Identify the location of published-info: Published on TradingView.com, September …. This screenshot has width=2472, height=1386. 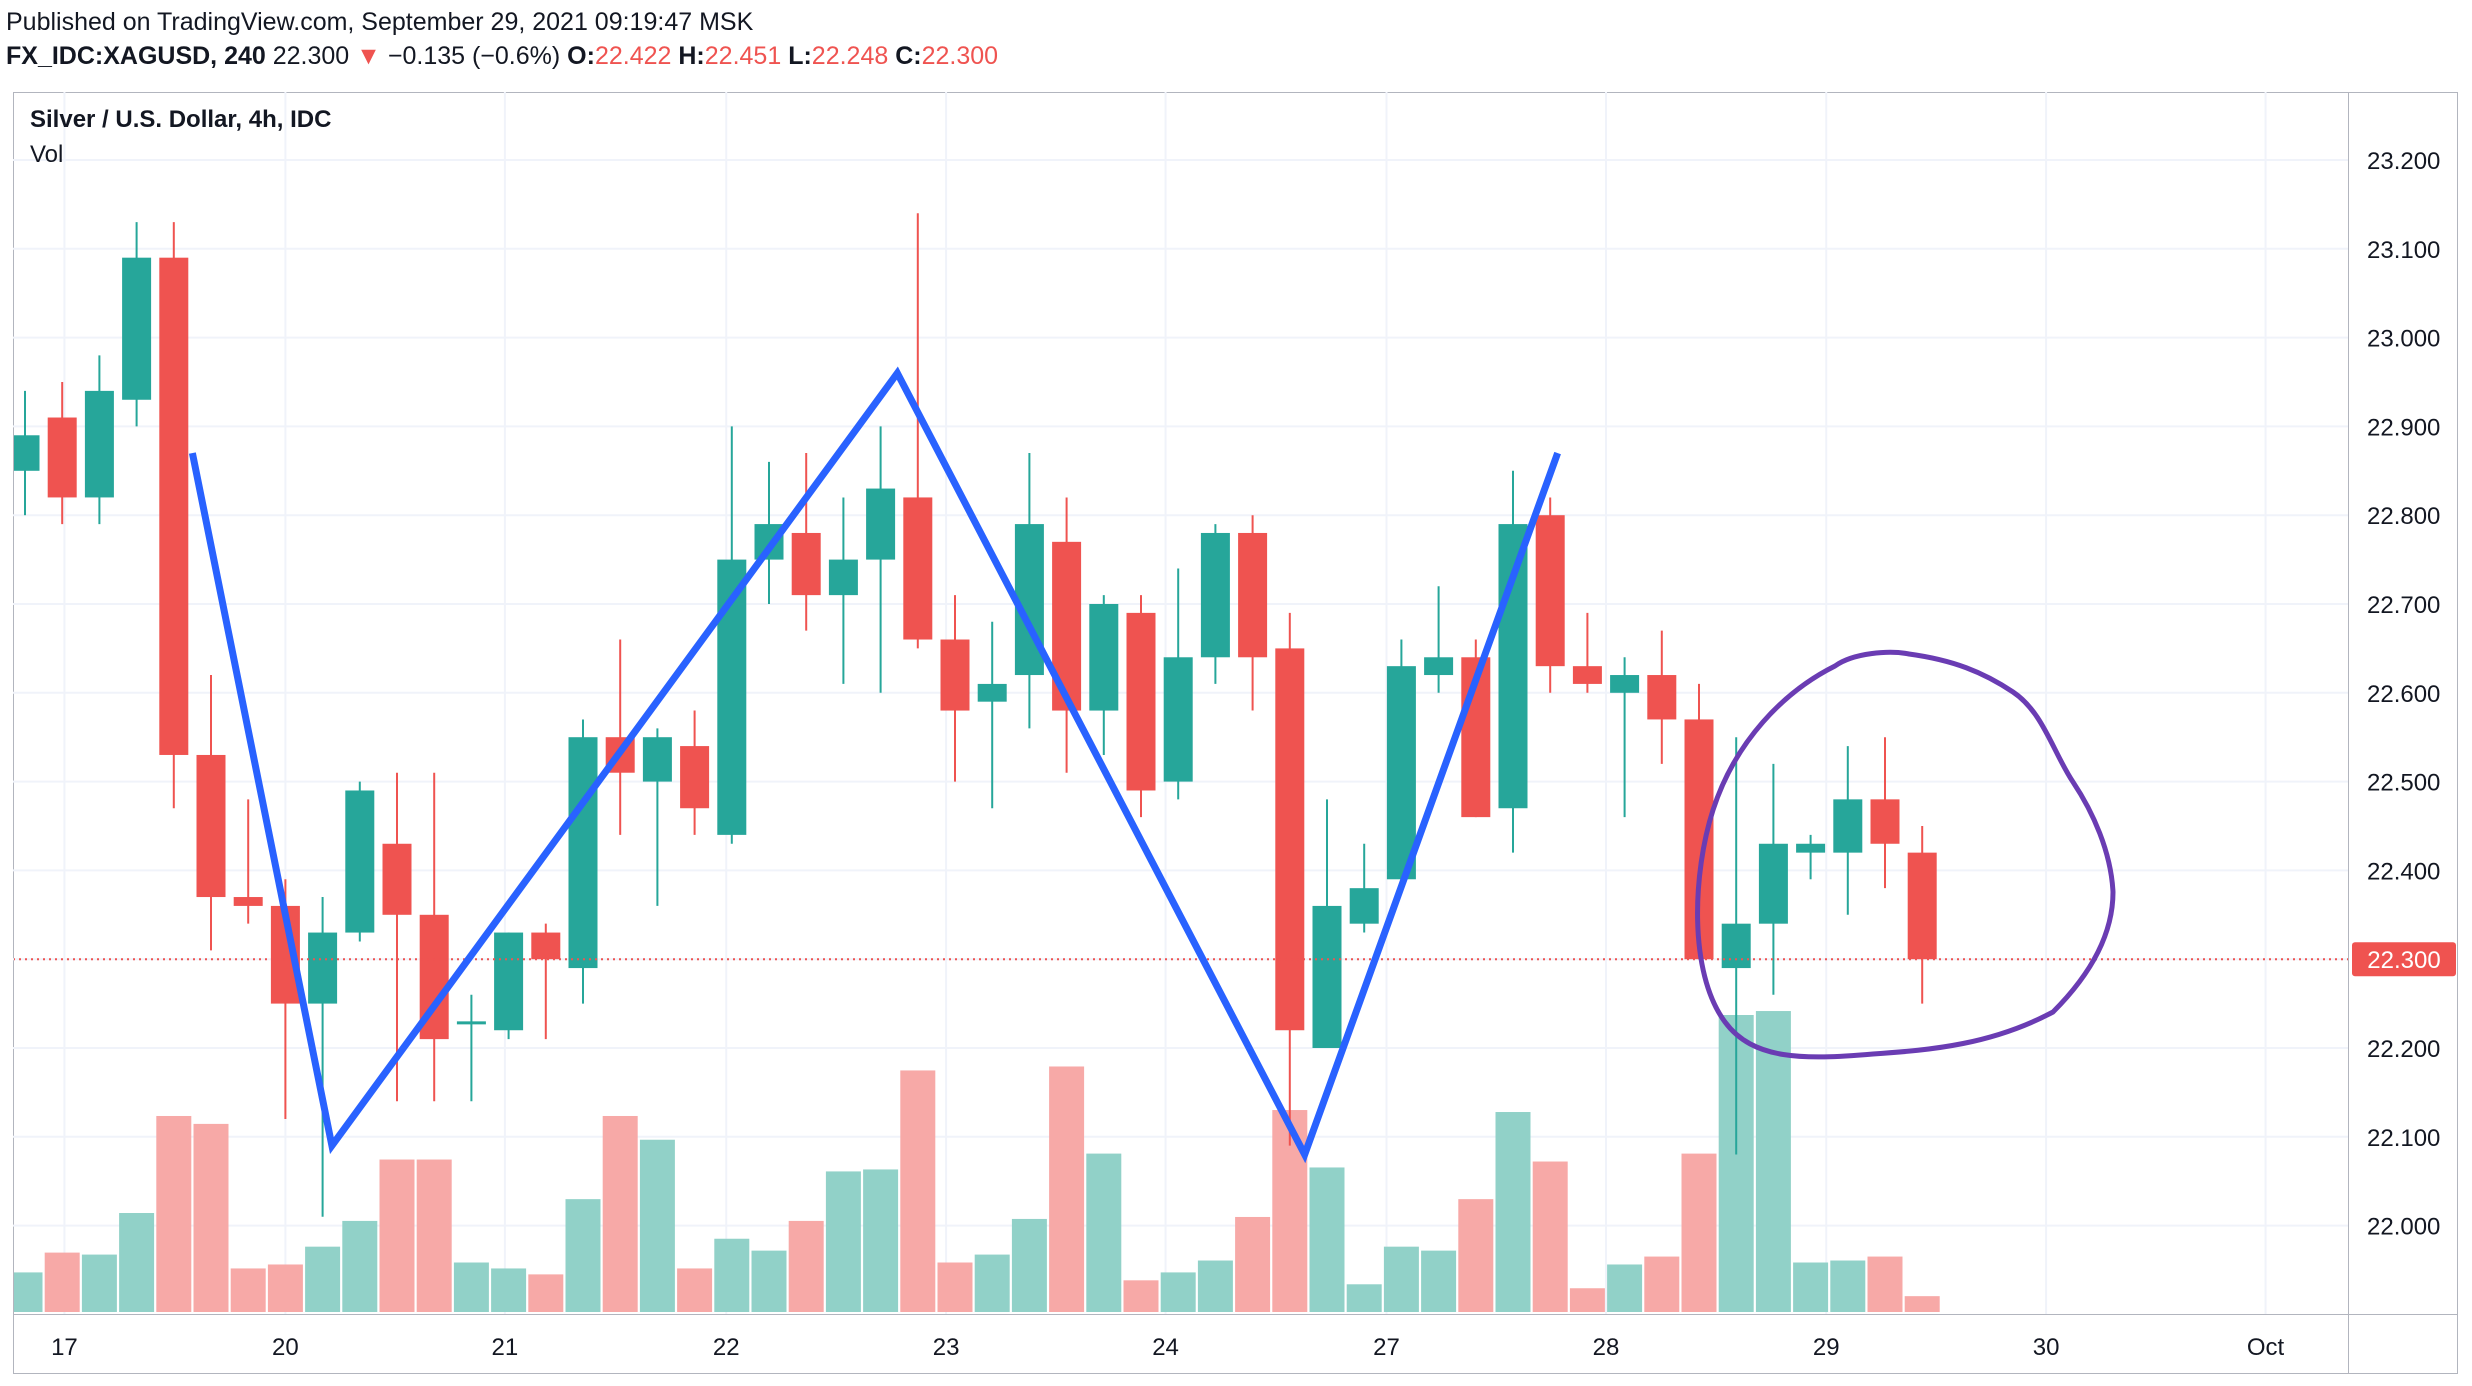
(380, 22).